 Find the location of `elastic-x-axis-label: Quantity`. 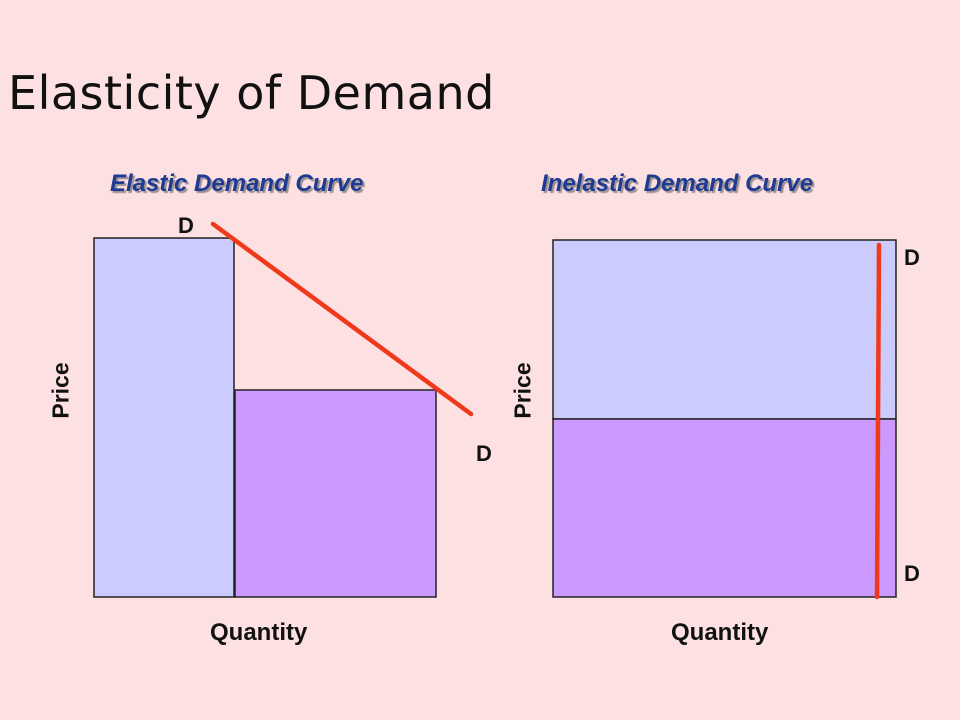

elastic-x-axis-label: Quantity is located at coordinates (259, 632).